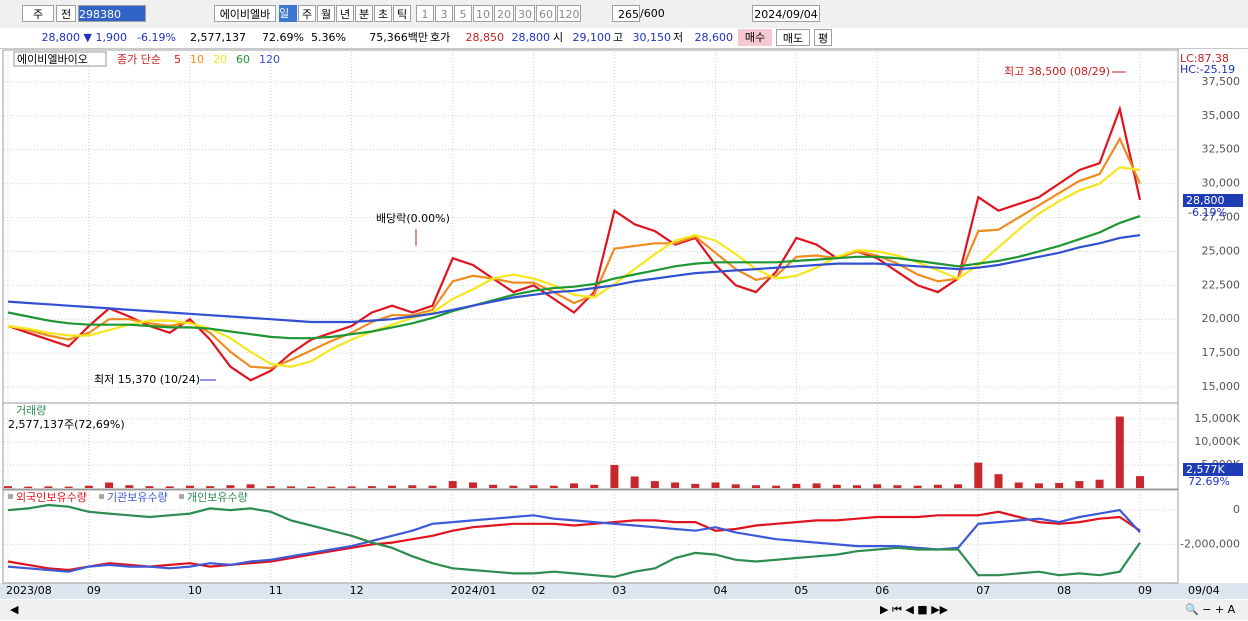 The height and width of the screenshot is (621, 1248). Describe the element at coordinates (619, 590) in the screenshot. I see `x-tick-label: 03` at that location.